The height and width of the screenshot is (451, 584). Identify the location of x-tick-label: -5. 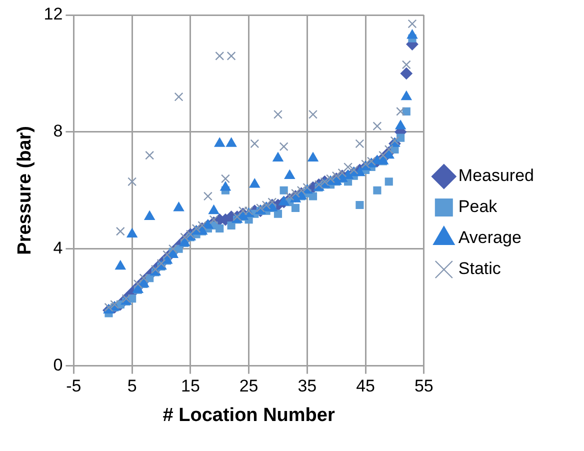
(74, 386).